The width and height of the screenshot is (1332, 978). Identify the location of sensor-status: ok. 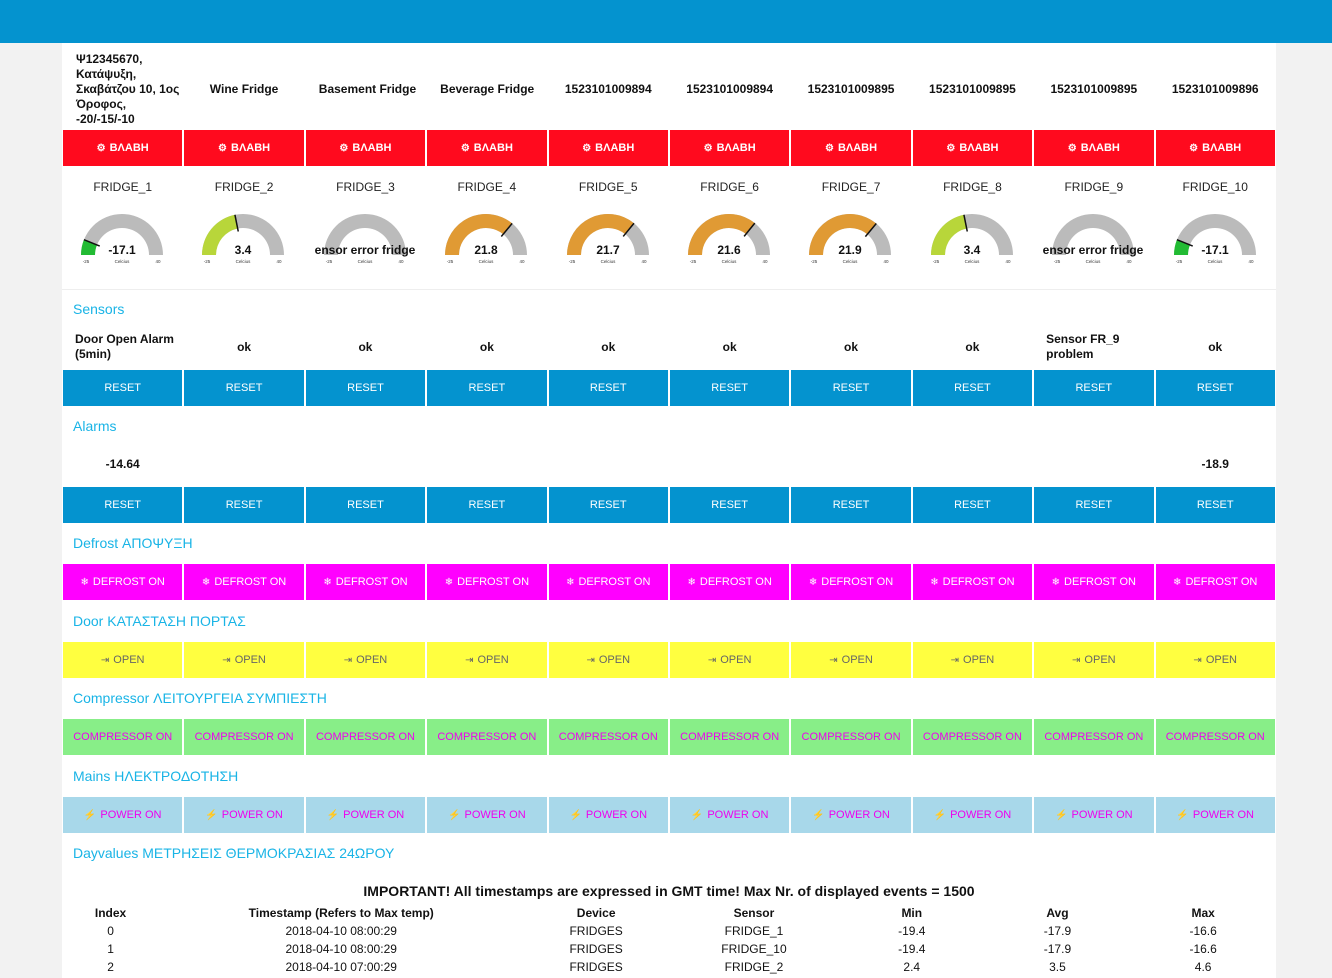
(851, 346).